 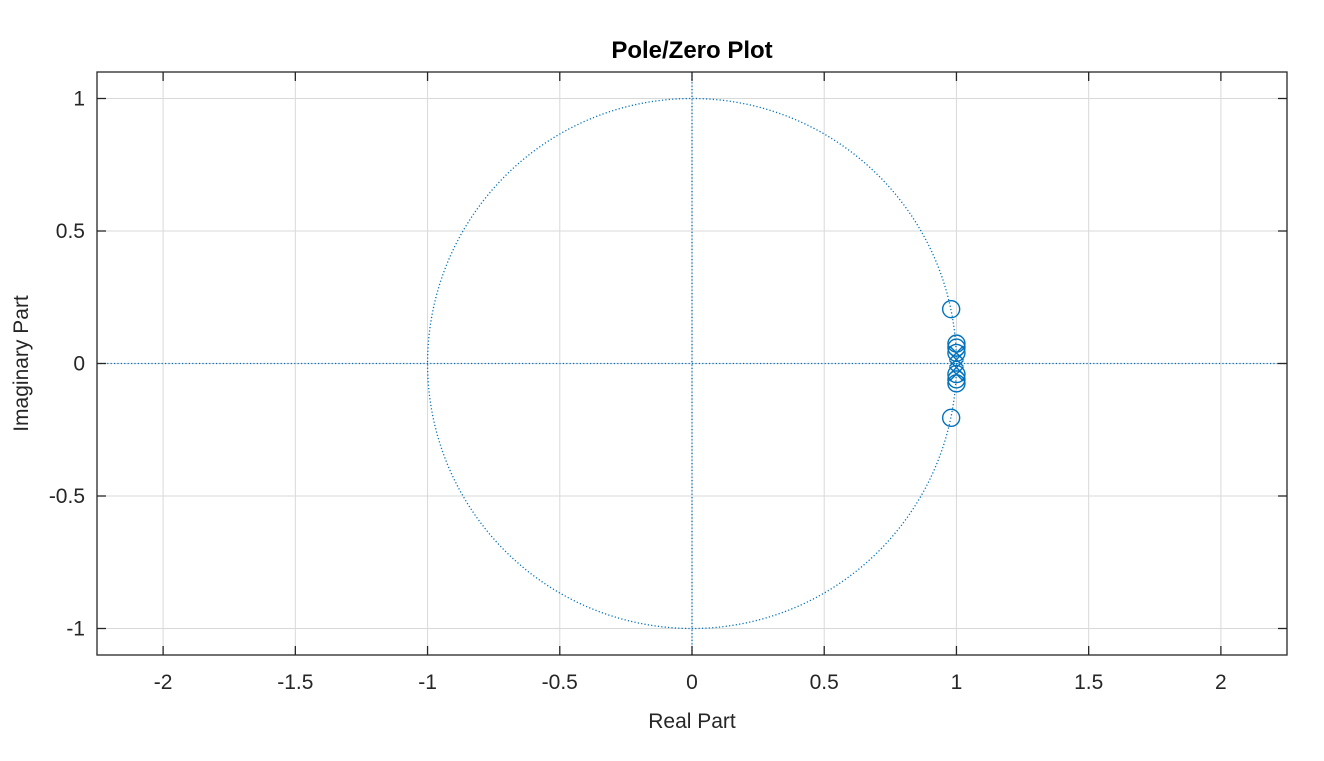 What do you see at coordinates (692, 721) in the screenshot?
I see `x-axis-label: Real Part` at bounding box center [692, 721].